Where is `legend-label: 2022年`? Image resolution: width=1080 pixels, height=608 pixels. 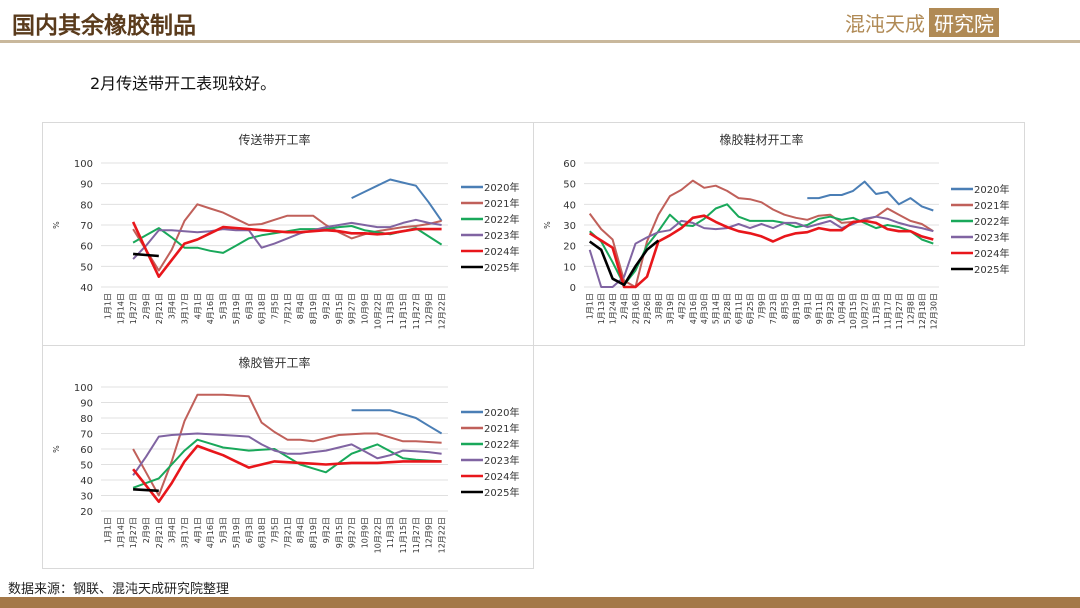 legend-label: 2022年 is located at coordinates (991, 221).